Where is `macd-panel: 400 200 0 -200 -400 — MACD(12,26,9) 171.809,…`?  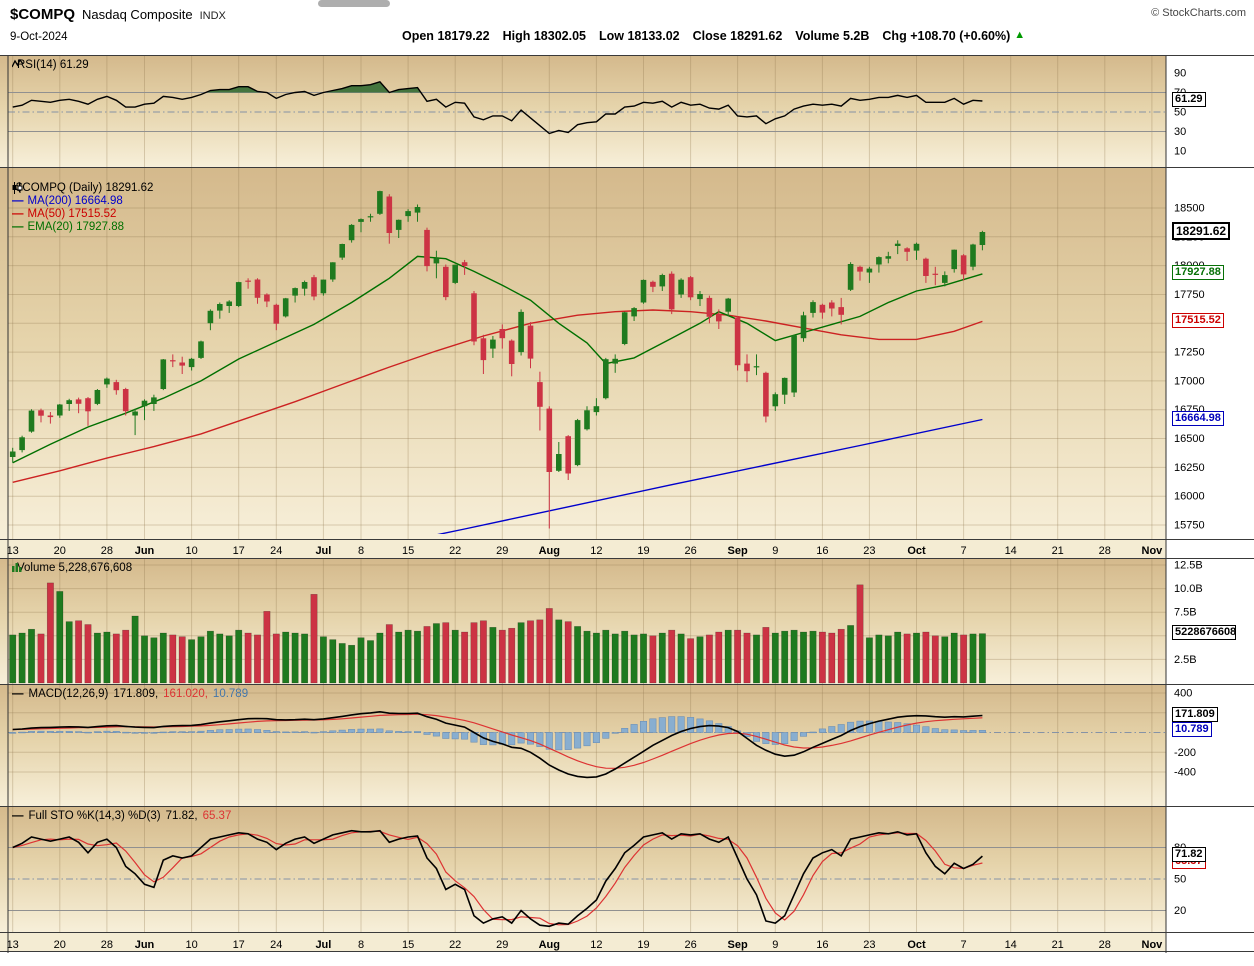 macd-panel: 400 200 0 -200 -400 — MACD(12,26,9) 171.809,… is located at coordinates (627, 745).